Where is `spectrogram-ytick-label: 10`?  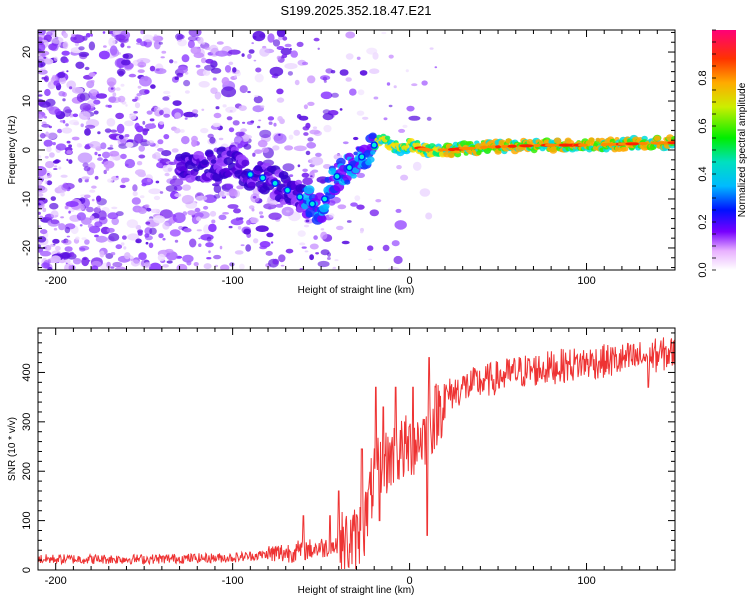 spectrogram-ytick-label: 10 is located at coordinates (27, 101).